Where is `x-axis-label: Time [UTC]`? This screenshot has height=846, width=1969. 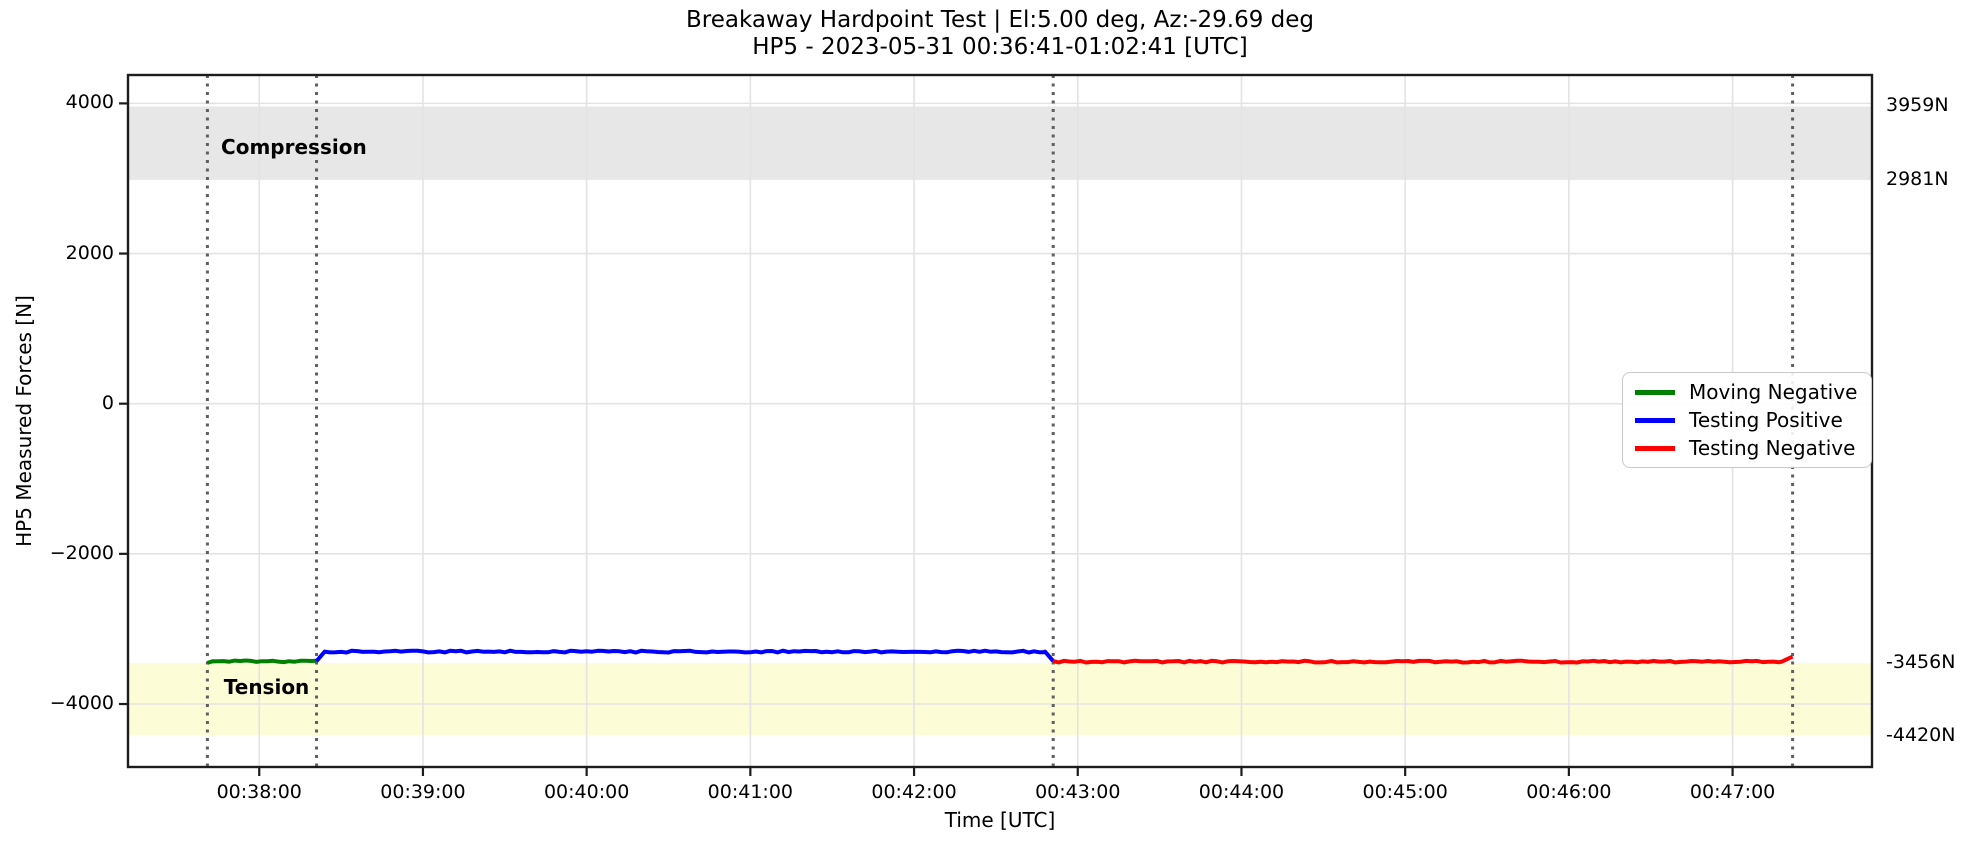 x-axis-label: Time [UTC] is located at coordinates (1000, 820).